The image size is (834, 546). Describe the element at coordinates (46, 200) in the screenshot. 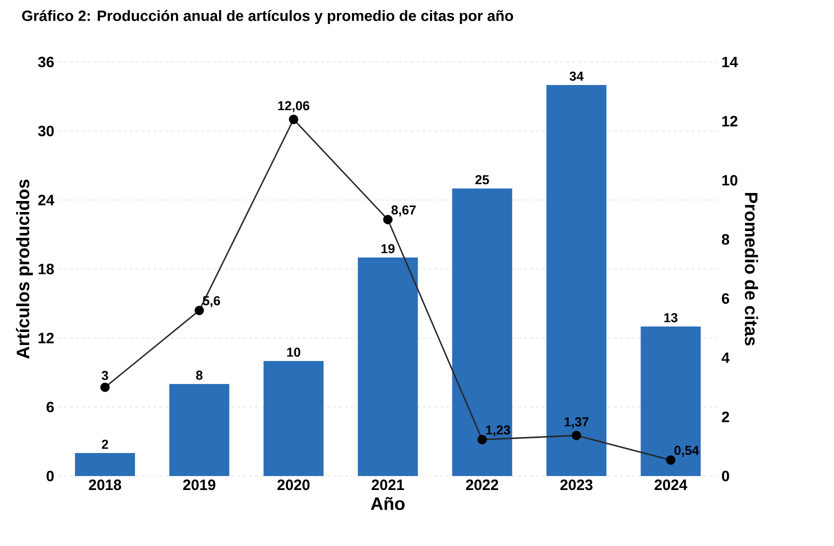

I see `y-tick-label: 24` at that location.